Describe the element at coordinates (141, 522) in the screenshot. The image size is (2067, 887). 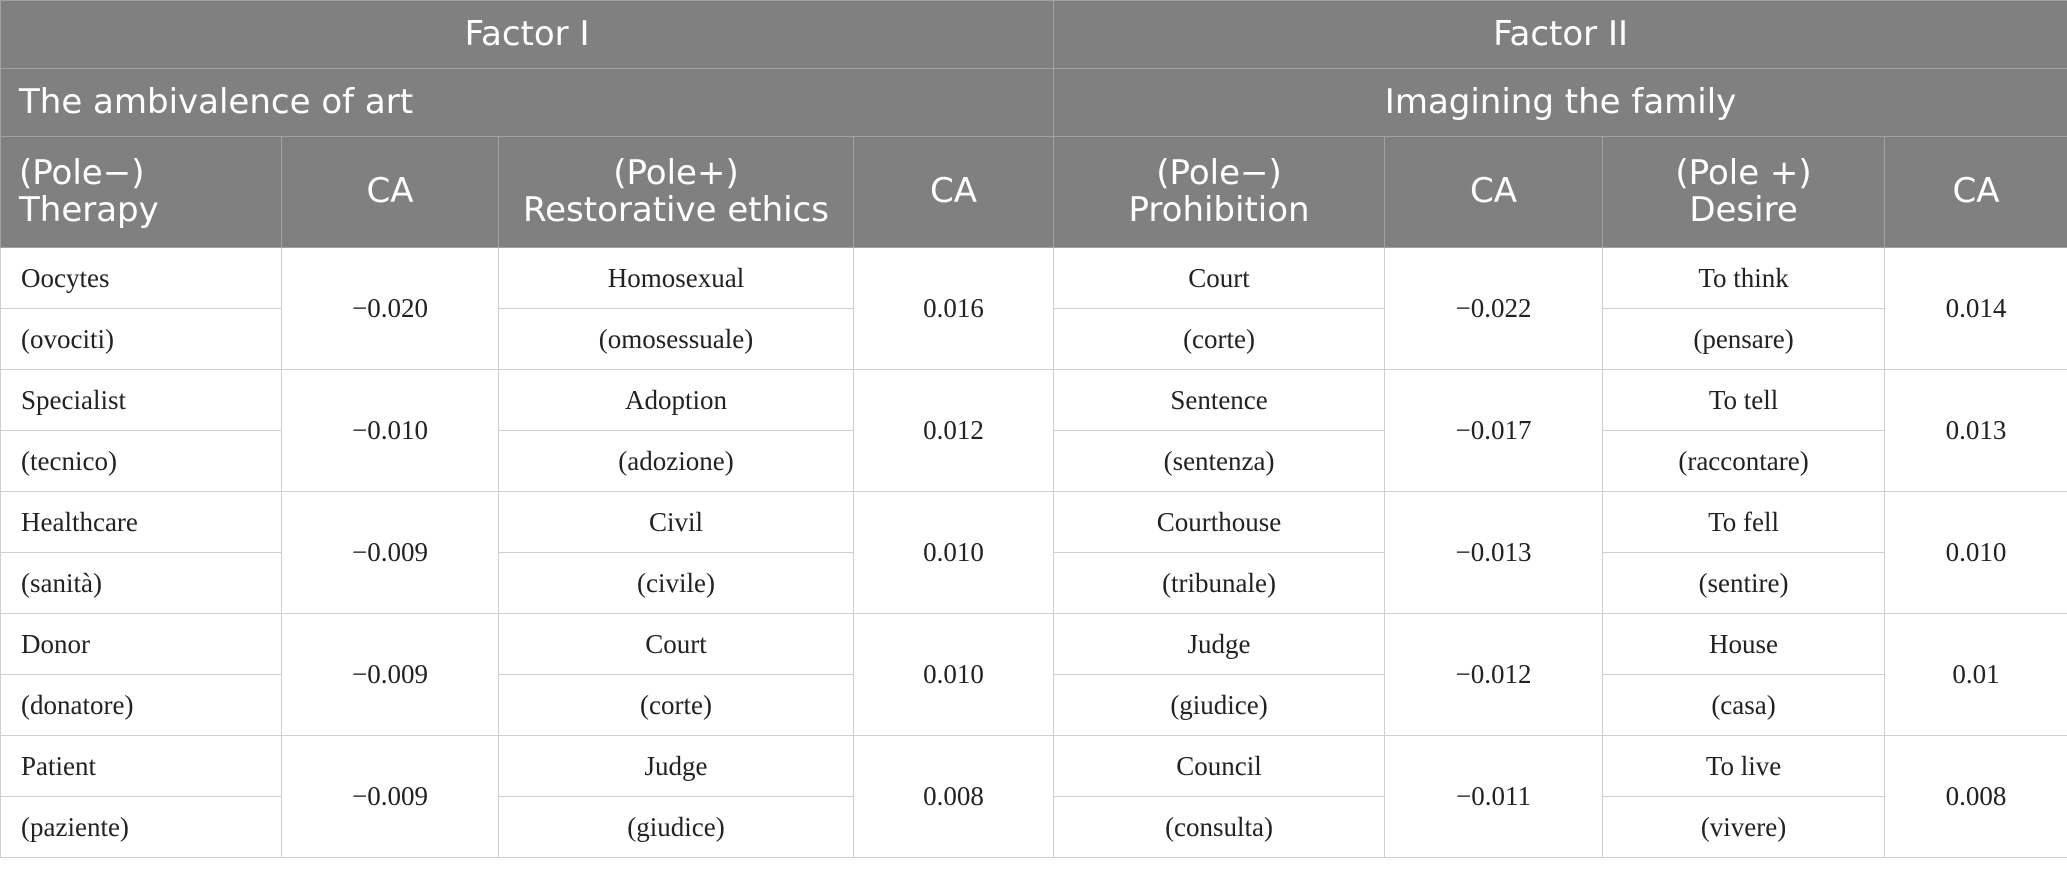
I see `therapy-term: Healthcare` at that location.